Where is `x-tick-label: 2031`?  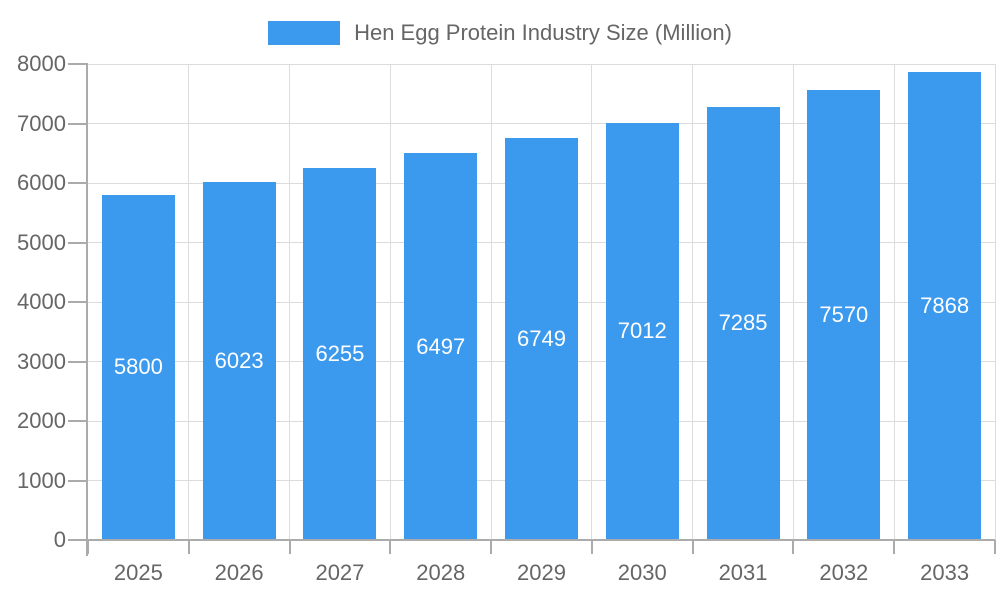 x-tick-label: 2031 is located at coordinates (743, 572).